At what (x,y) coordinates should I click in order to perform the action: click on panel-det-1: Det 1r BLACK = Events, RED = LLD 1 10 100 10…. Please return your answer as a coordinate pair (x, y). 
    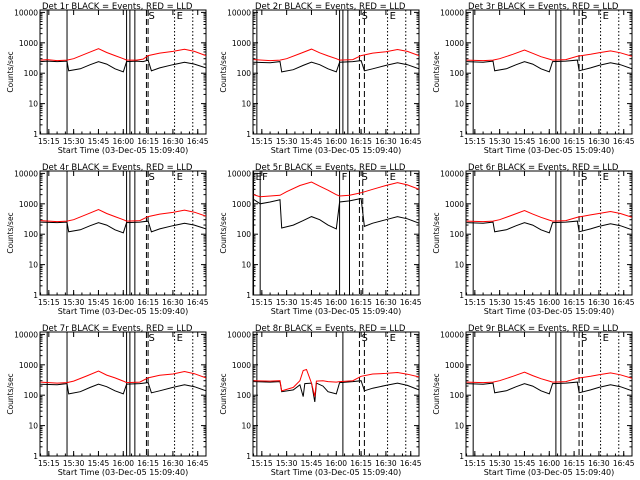
    Looking at the image, I should click on (107, 78).